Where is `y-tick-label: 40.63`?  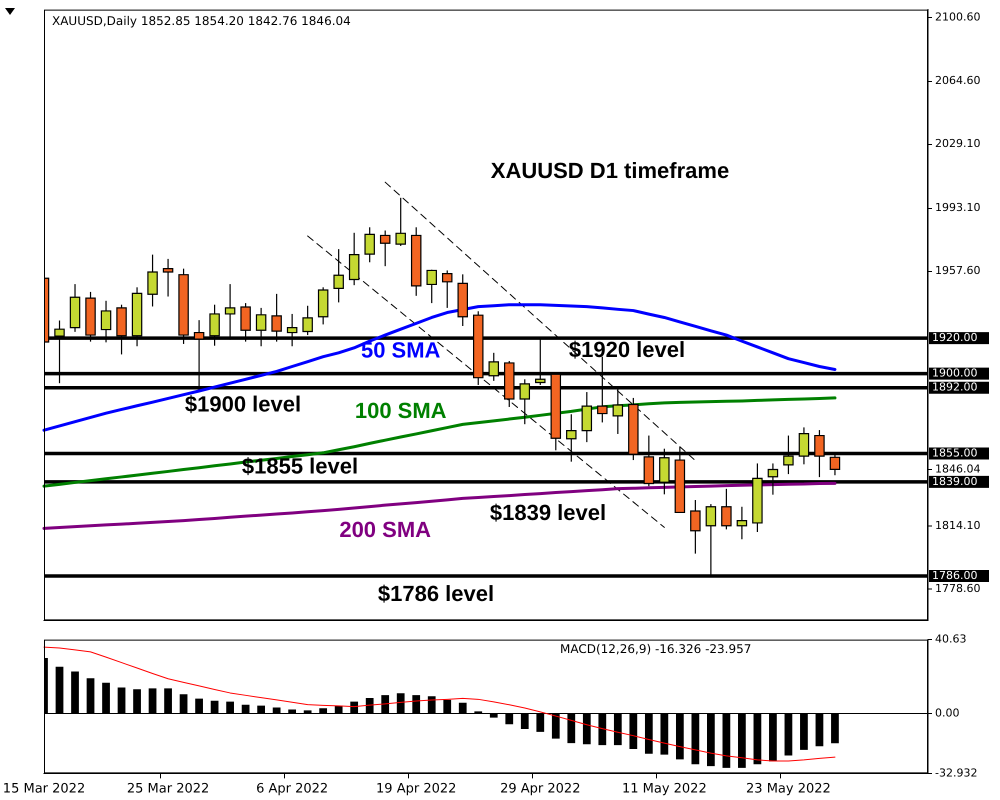
y-tick-label: 40.63 is located at coordinates (950, 639).